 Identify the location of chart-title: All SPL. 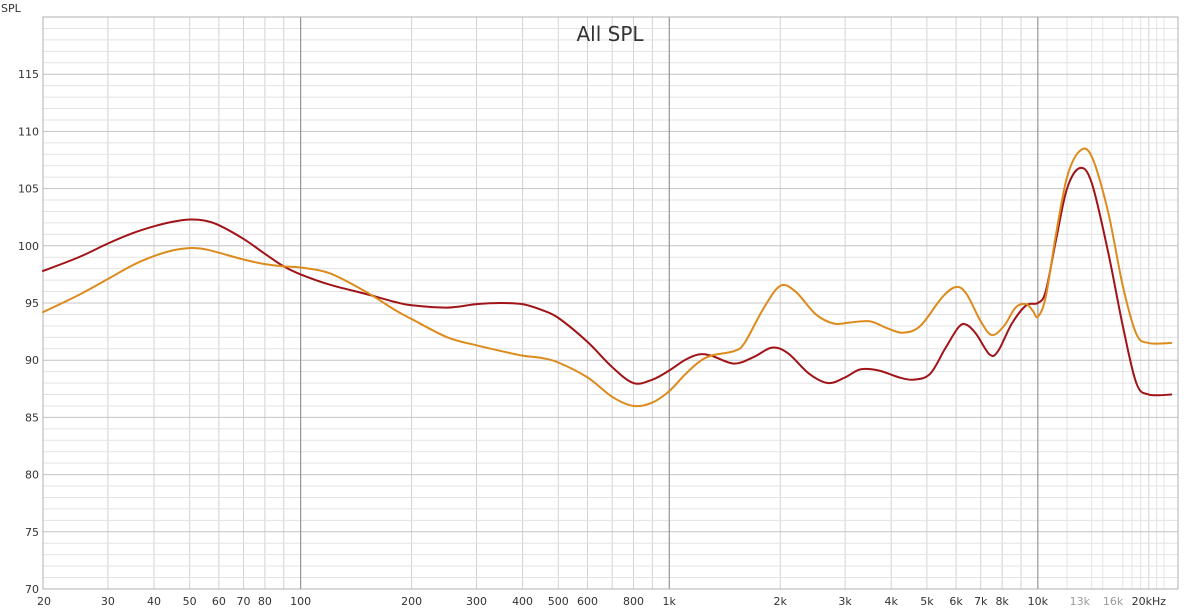
(610, 34).